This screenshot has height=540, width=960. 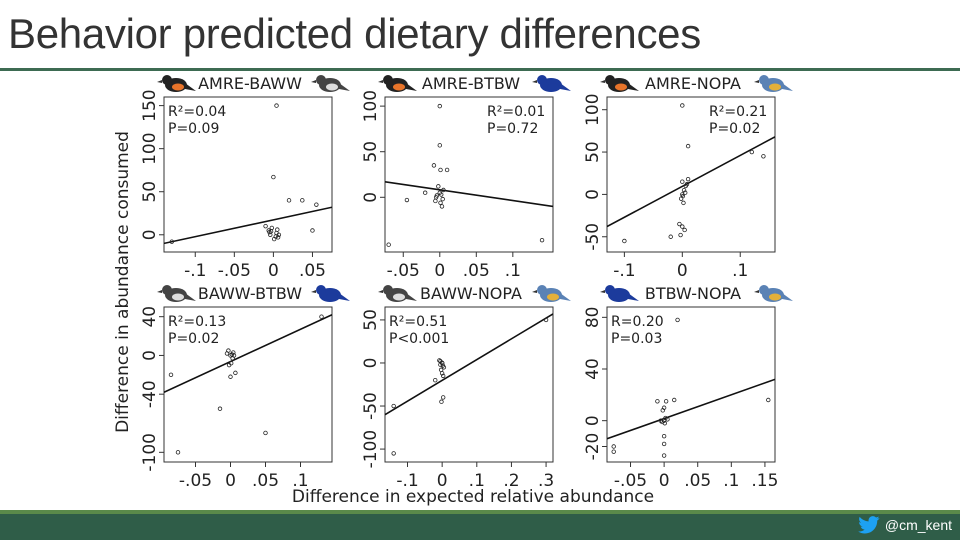 I want to click on panel-title: AMRE-BTBW, so click(x=471, y=83).